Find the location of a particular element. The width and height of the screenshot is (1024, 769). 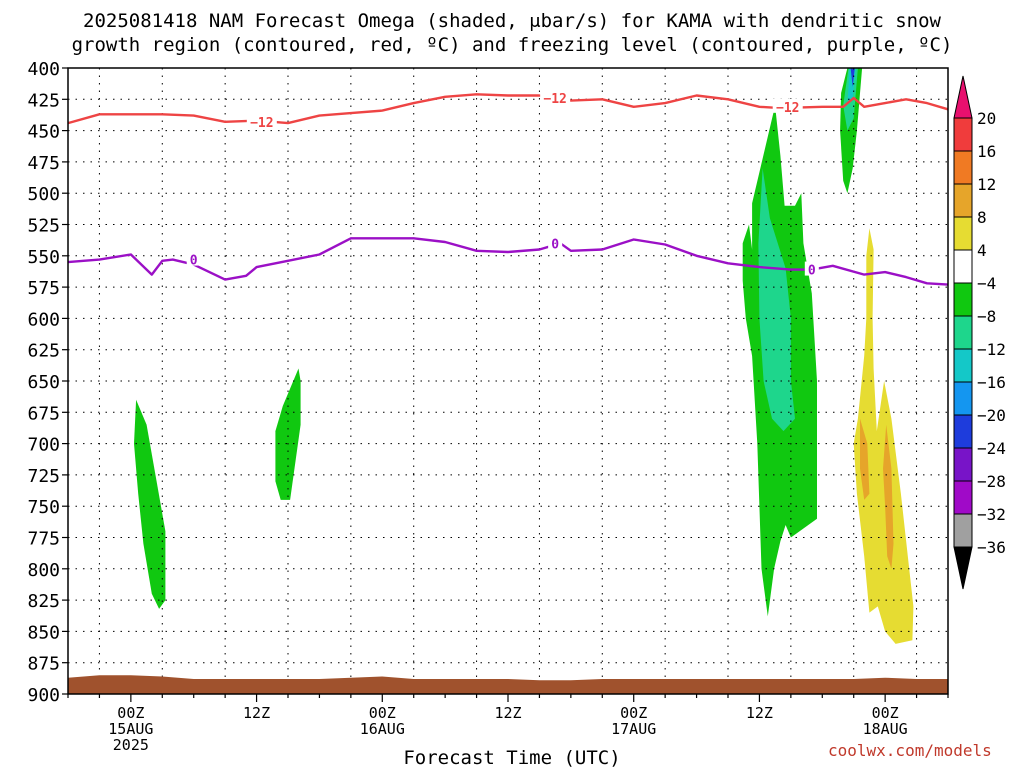

y-tick-label: 675 is located at coordinates (43, 413).